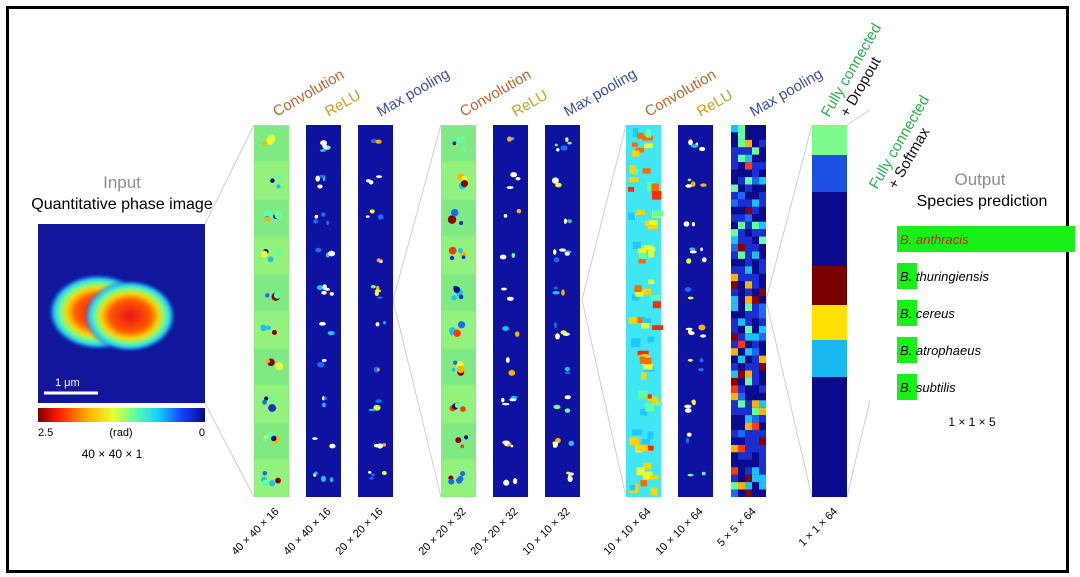 The image size is (1080, 577). Describe the element at coordinates (819, 528) in the screenshot. I see `fc1-dims: 1 × 1 × 64` at that location.